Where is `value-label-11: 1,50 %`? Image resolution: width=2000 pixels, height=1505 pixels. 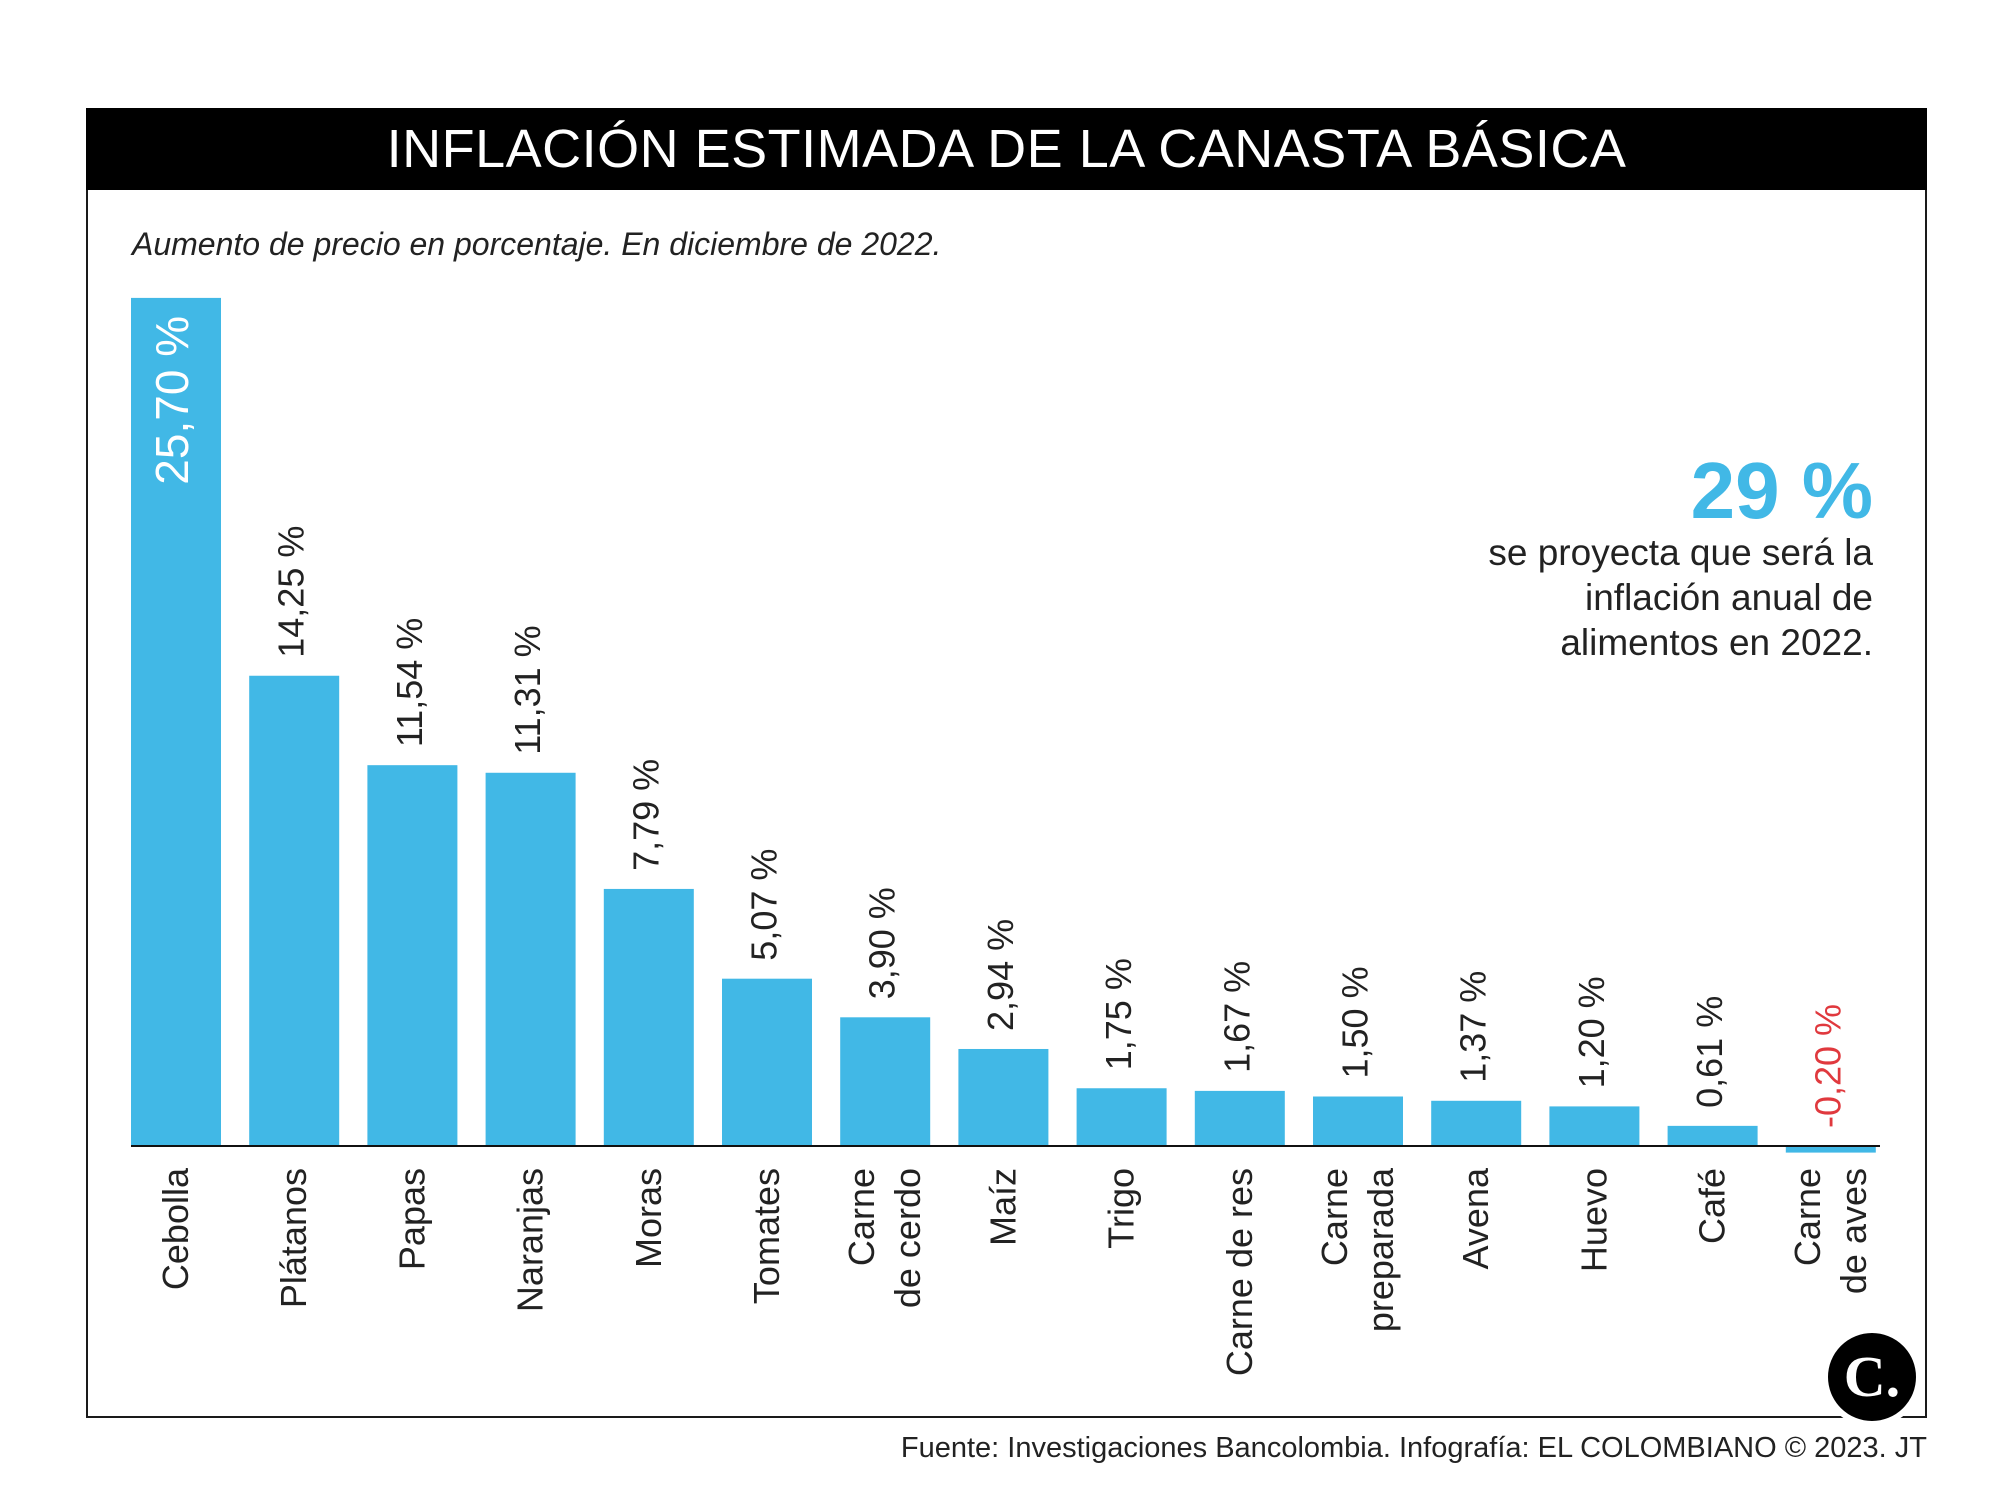
value-label-11: 1,50 % is located at coordinates (1355, 1022).